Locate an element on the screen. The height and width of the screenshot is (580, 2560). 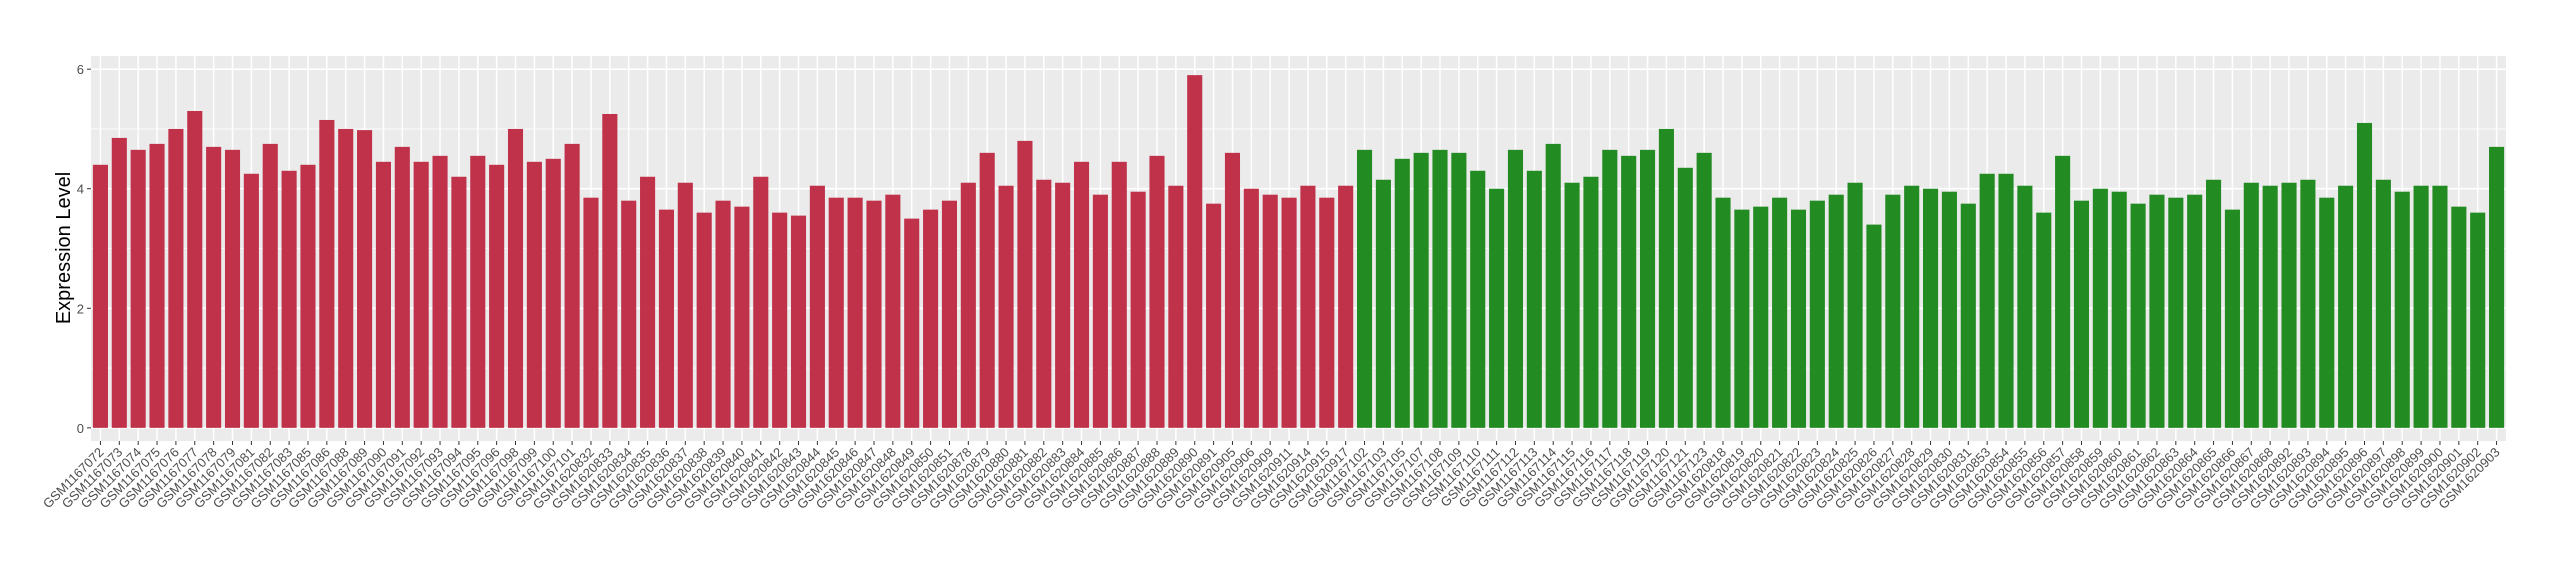
y-tick-label: 2 is located at coordinates (80, 308).